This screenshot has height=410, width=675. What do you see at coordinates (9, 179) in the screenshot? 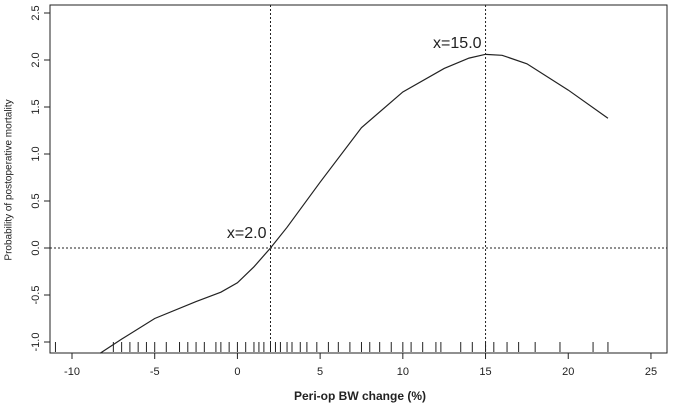
I see `y-axis-title: Probability of postoperative mortality` at bounding box center [9, 179].